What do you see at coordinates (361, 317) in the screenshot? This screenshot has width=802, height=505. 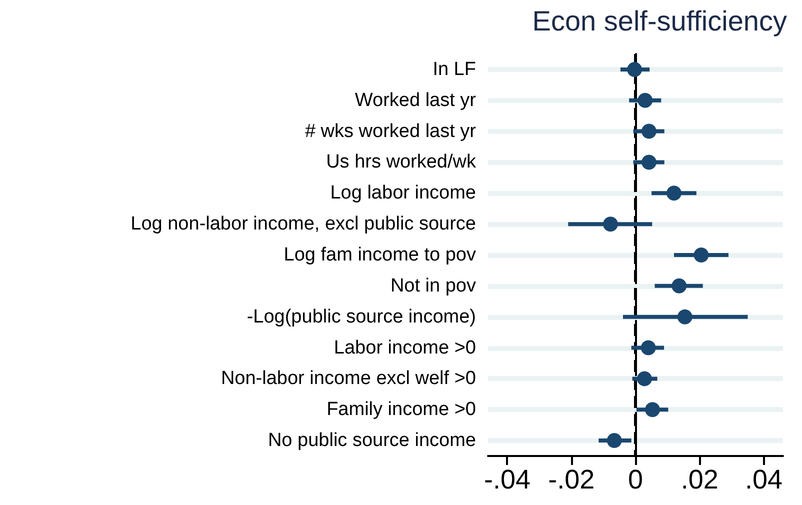 I see `y-tick-label: -Log(public source income)` at bounding box center [361, 317].